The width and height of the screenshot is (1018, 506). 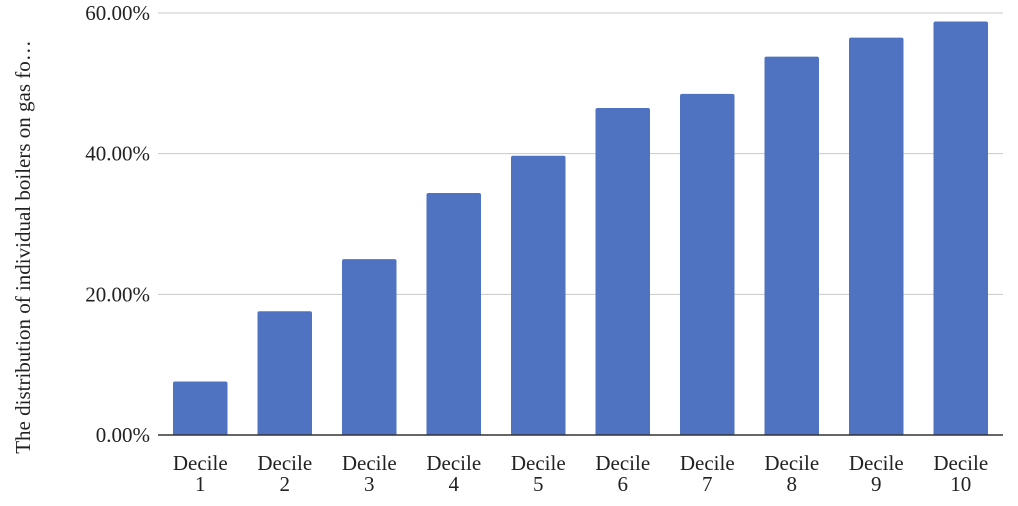 What do you see at coordinates (117, 294) in the screenshot?
I see `y-tick-label: 20.00%` at bounding box center [117, 294].